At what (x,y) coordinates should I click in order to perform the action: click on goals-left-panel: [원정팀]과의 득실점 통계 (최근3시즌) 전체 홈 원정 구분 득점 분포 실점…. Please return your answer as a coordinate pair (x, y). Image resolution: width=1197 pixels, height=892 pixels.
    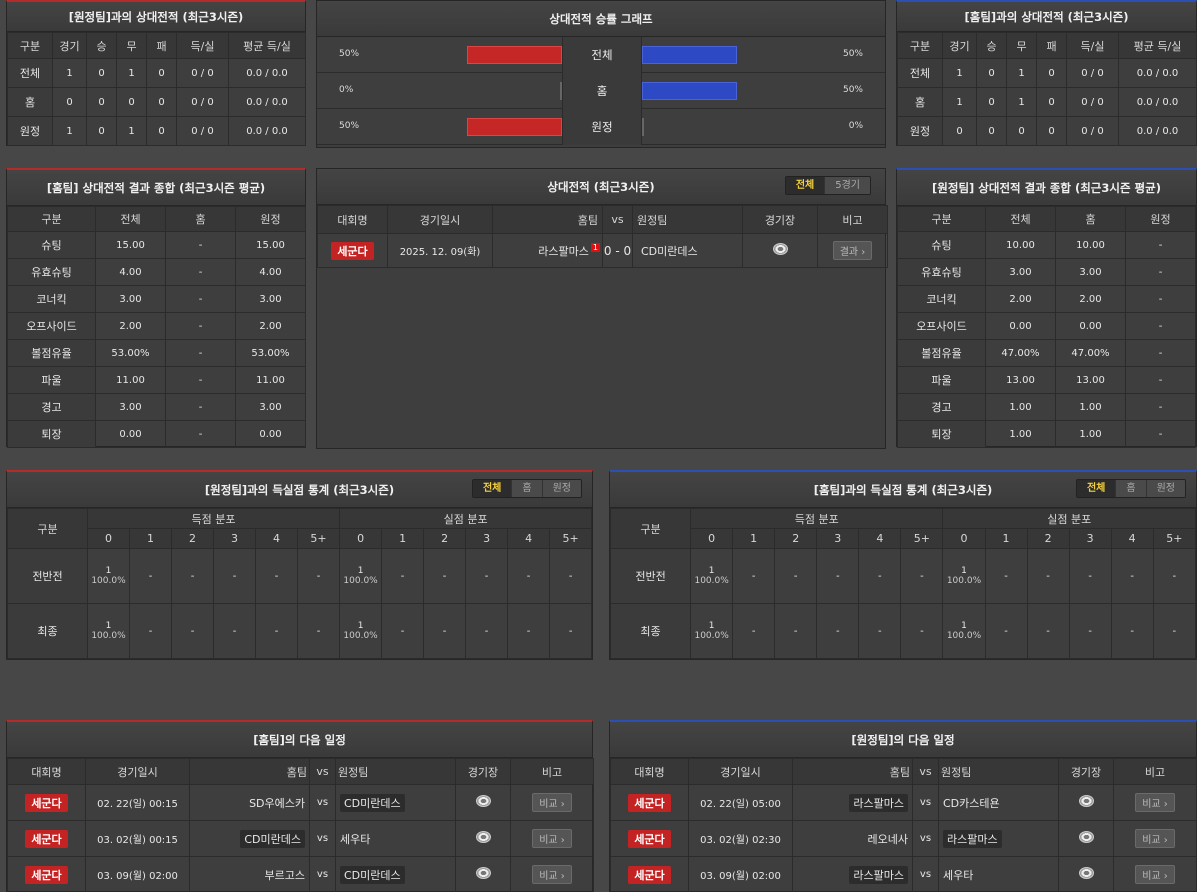
    Looking at the image, I should click on (299, 565).